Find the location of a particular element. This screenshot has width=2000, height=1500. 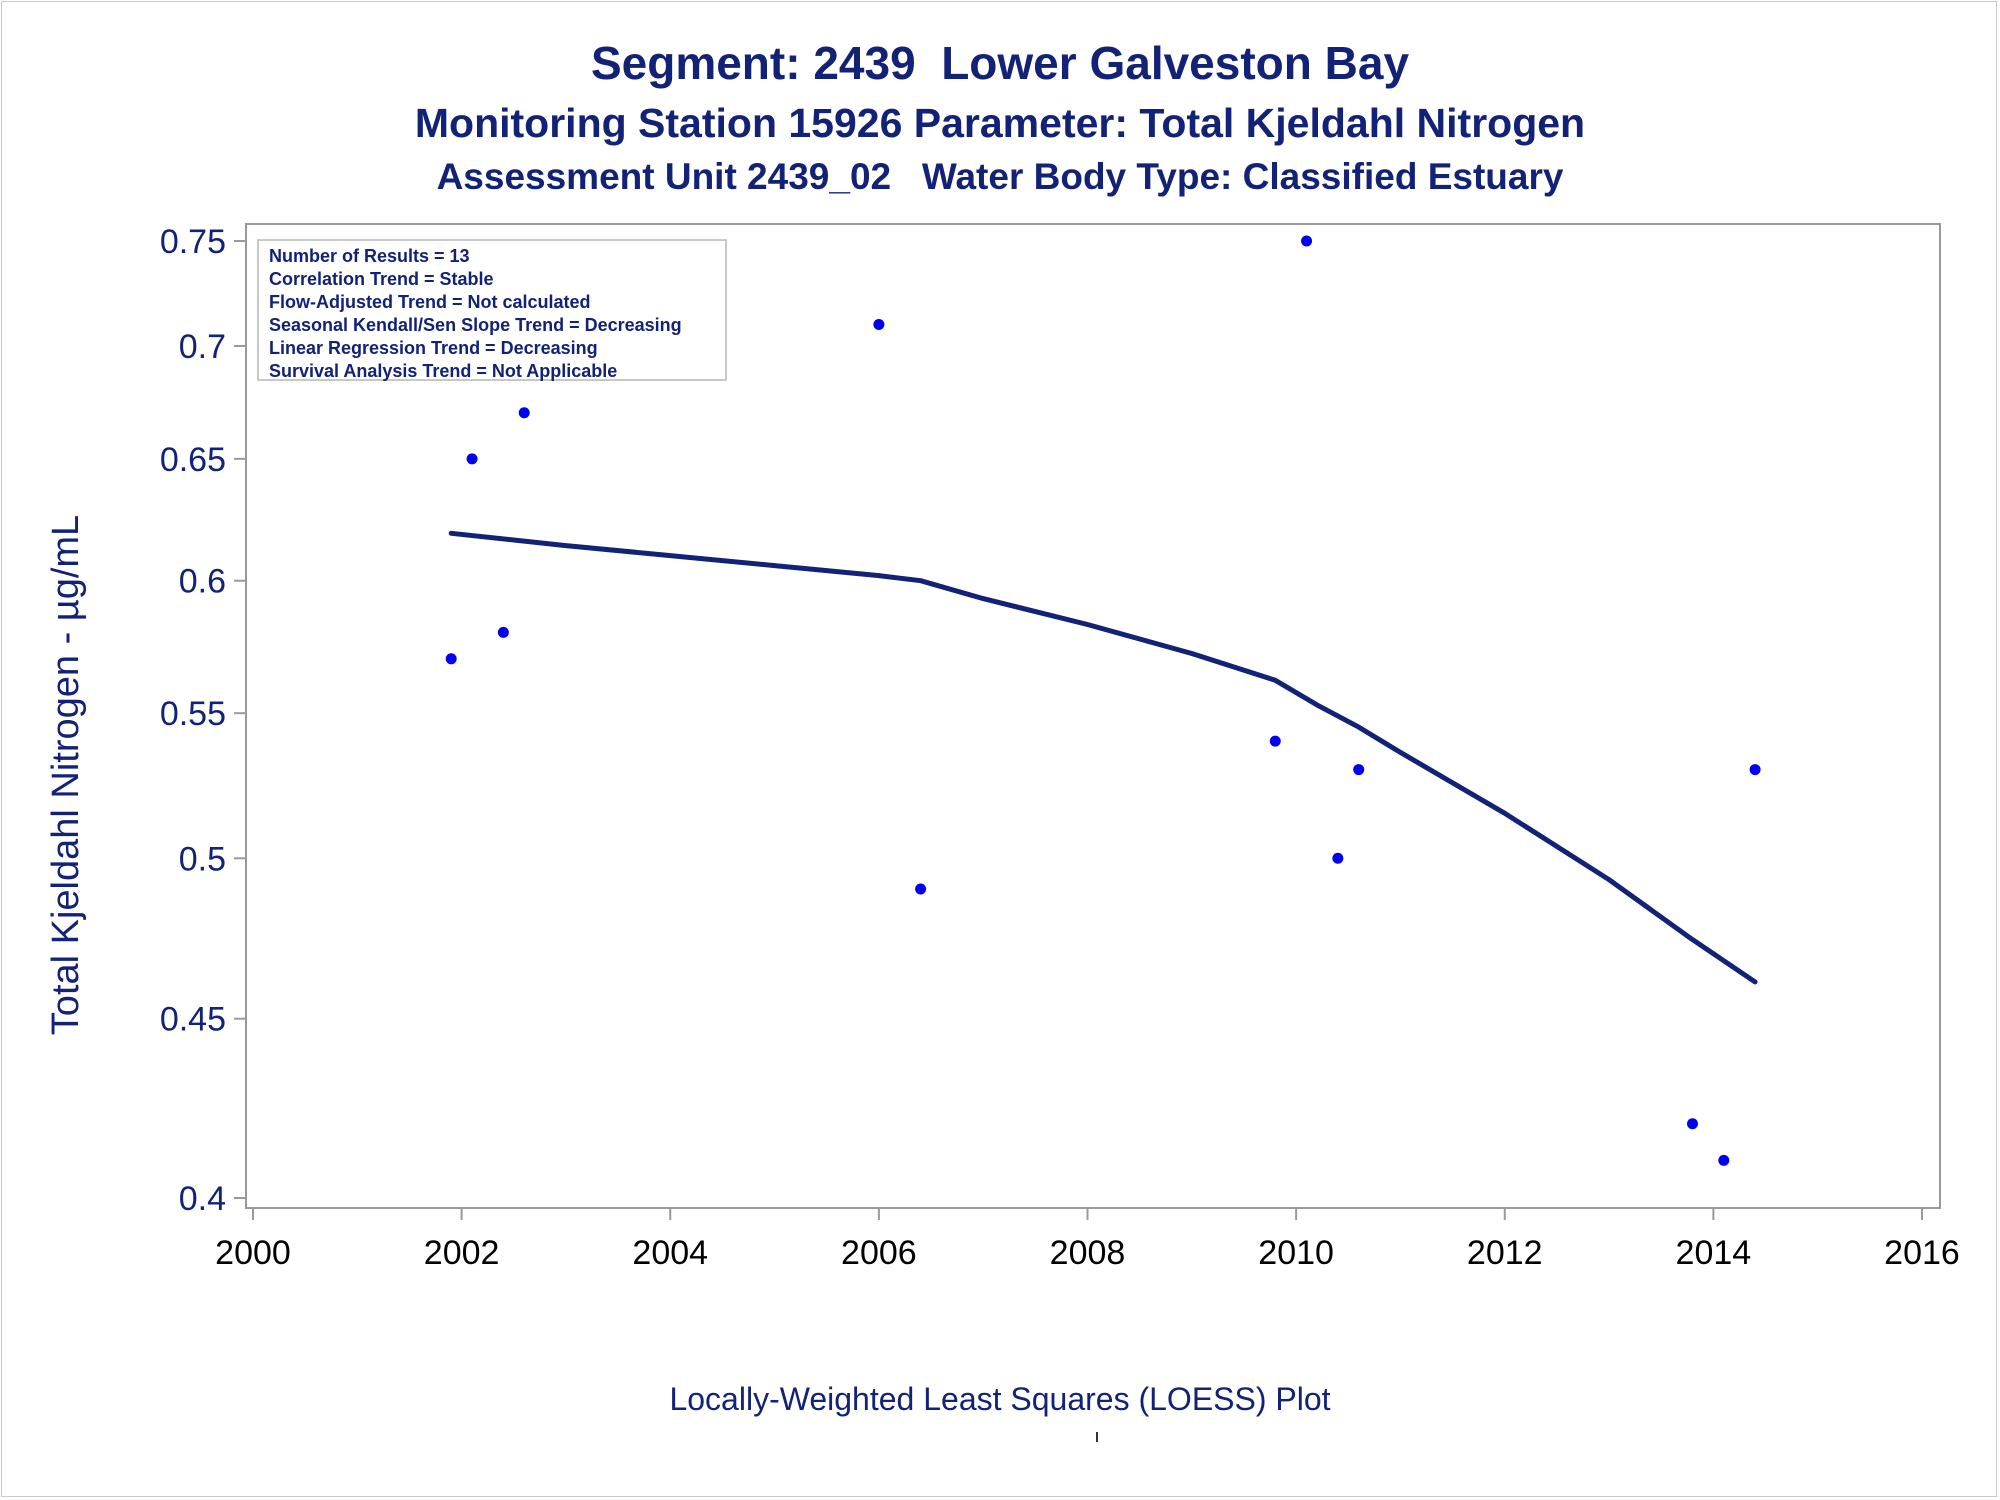

y-axis-ticks: 0.4 0.45 0.5 0.55 0.6 0.65 0.7 0.75 is located at coordinates (203, 720).